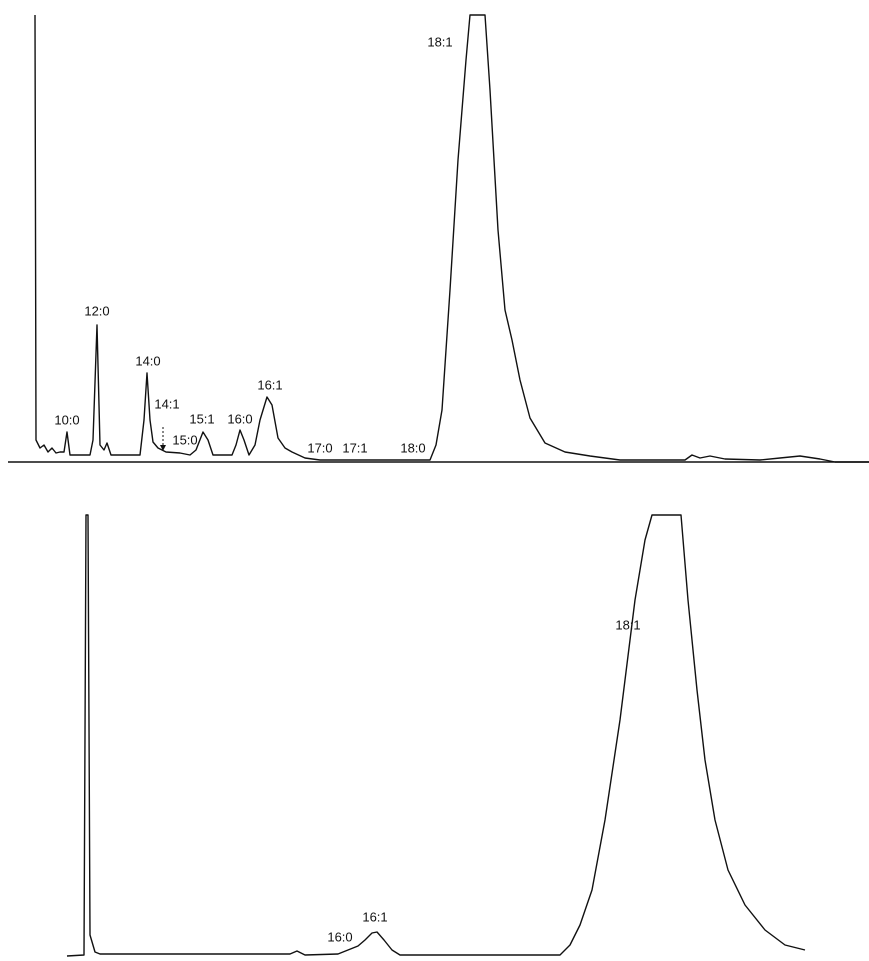 This screenshot has width=869, height=961. What do you see at coordinates (354, 447) in the screenshot?
I see `peak-label: 17:1` at bounding box center [354, 447].